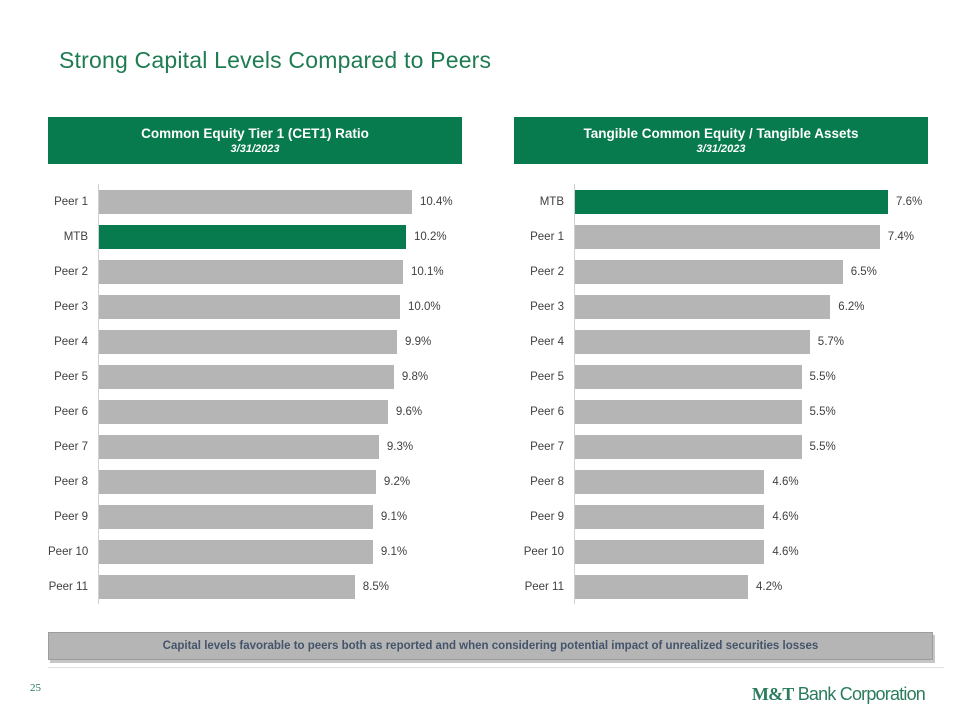 This screenshot has height=720, width=960. What do you see at coordinates (721, 133) in the screenshot?
I see `tce-chart-title: Tangible Common Equity / Tangible Assets` at bounding box center [721, 133].